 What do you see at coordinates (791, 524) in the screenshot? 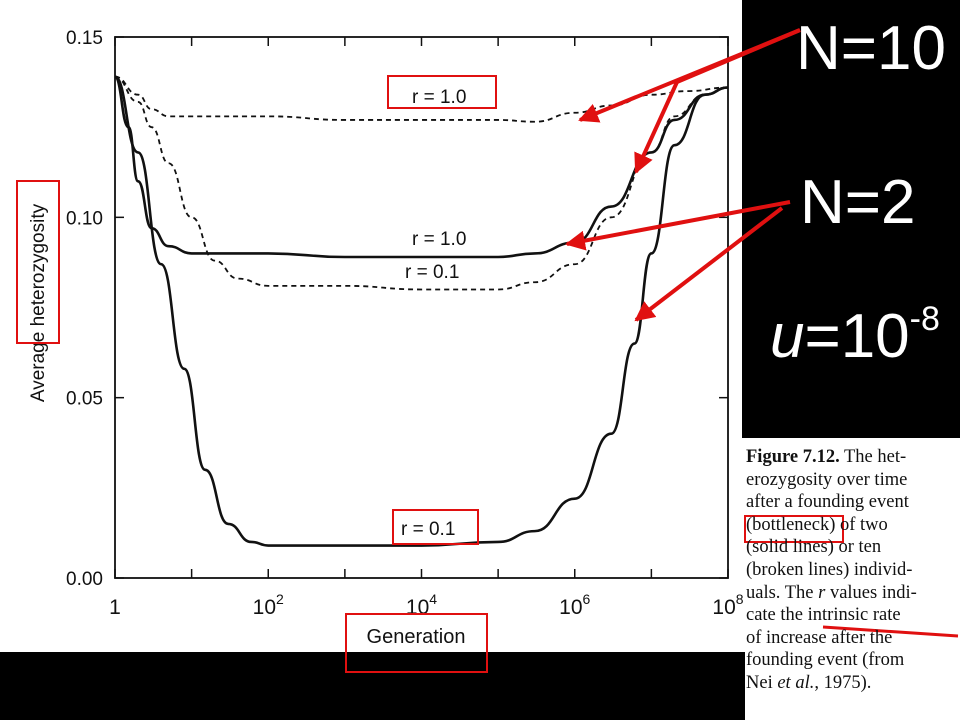
I see `caption-bottleneck: (bottleneck)` at bounding box center [791, 524].